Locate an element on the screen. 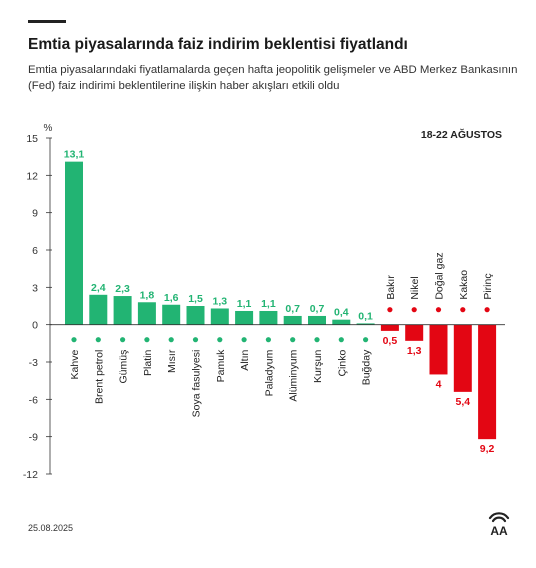 The width and height of the screenshot is (536, 568). category-label: Alüminyum is located at coordinates (294, 375).